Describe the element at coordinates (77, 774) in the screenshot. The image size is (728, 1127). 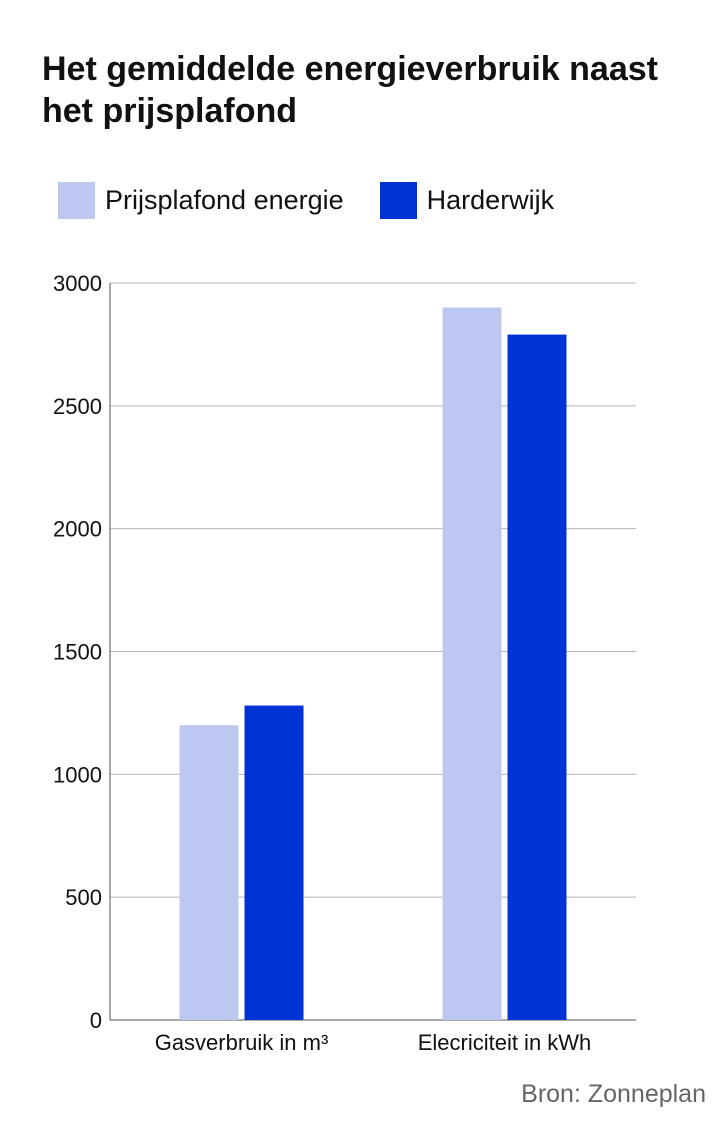
I see `y-tick-label: 1000` at that location.